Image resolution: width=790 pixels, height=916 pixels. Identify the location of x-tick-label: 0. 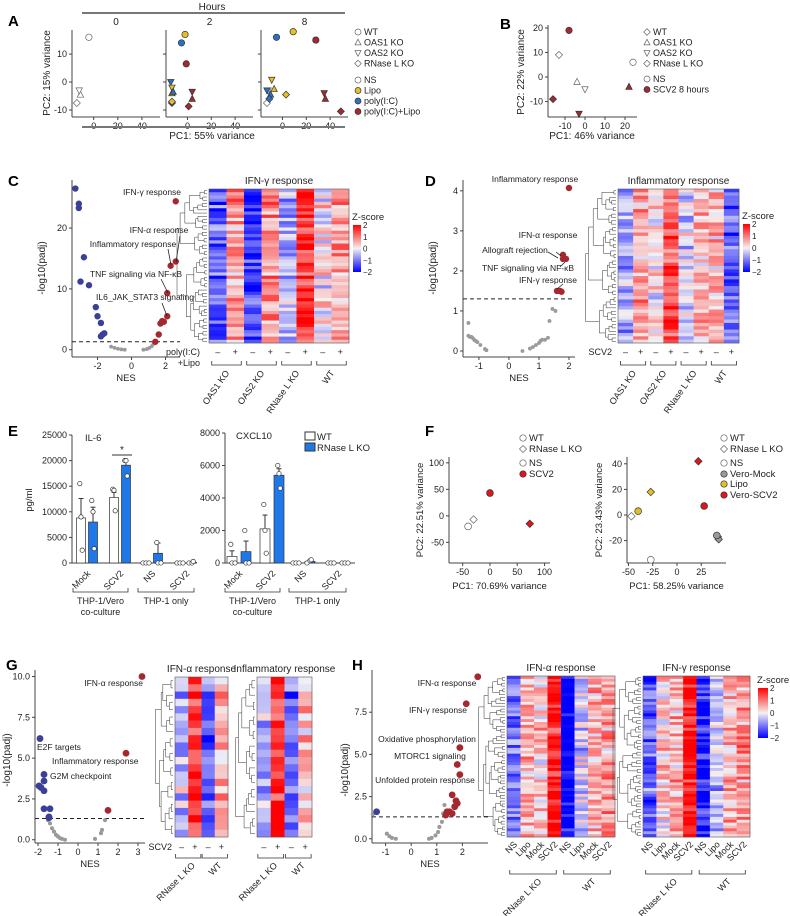
(584, 126).